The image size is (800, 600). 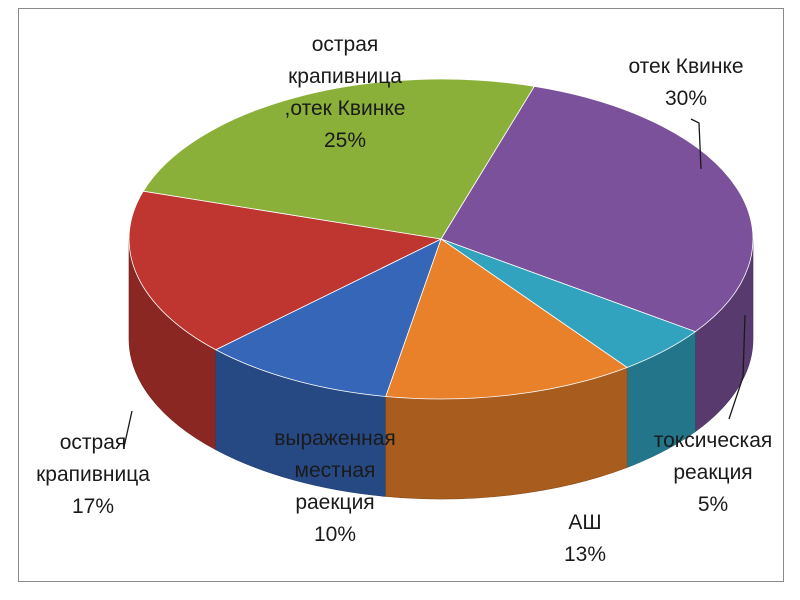 What do you see at coordinates (686, 98) in the screenshot?
I see `data-label-percent: 30%` at bounding box center [686, 98].